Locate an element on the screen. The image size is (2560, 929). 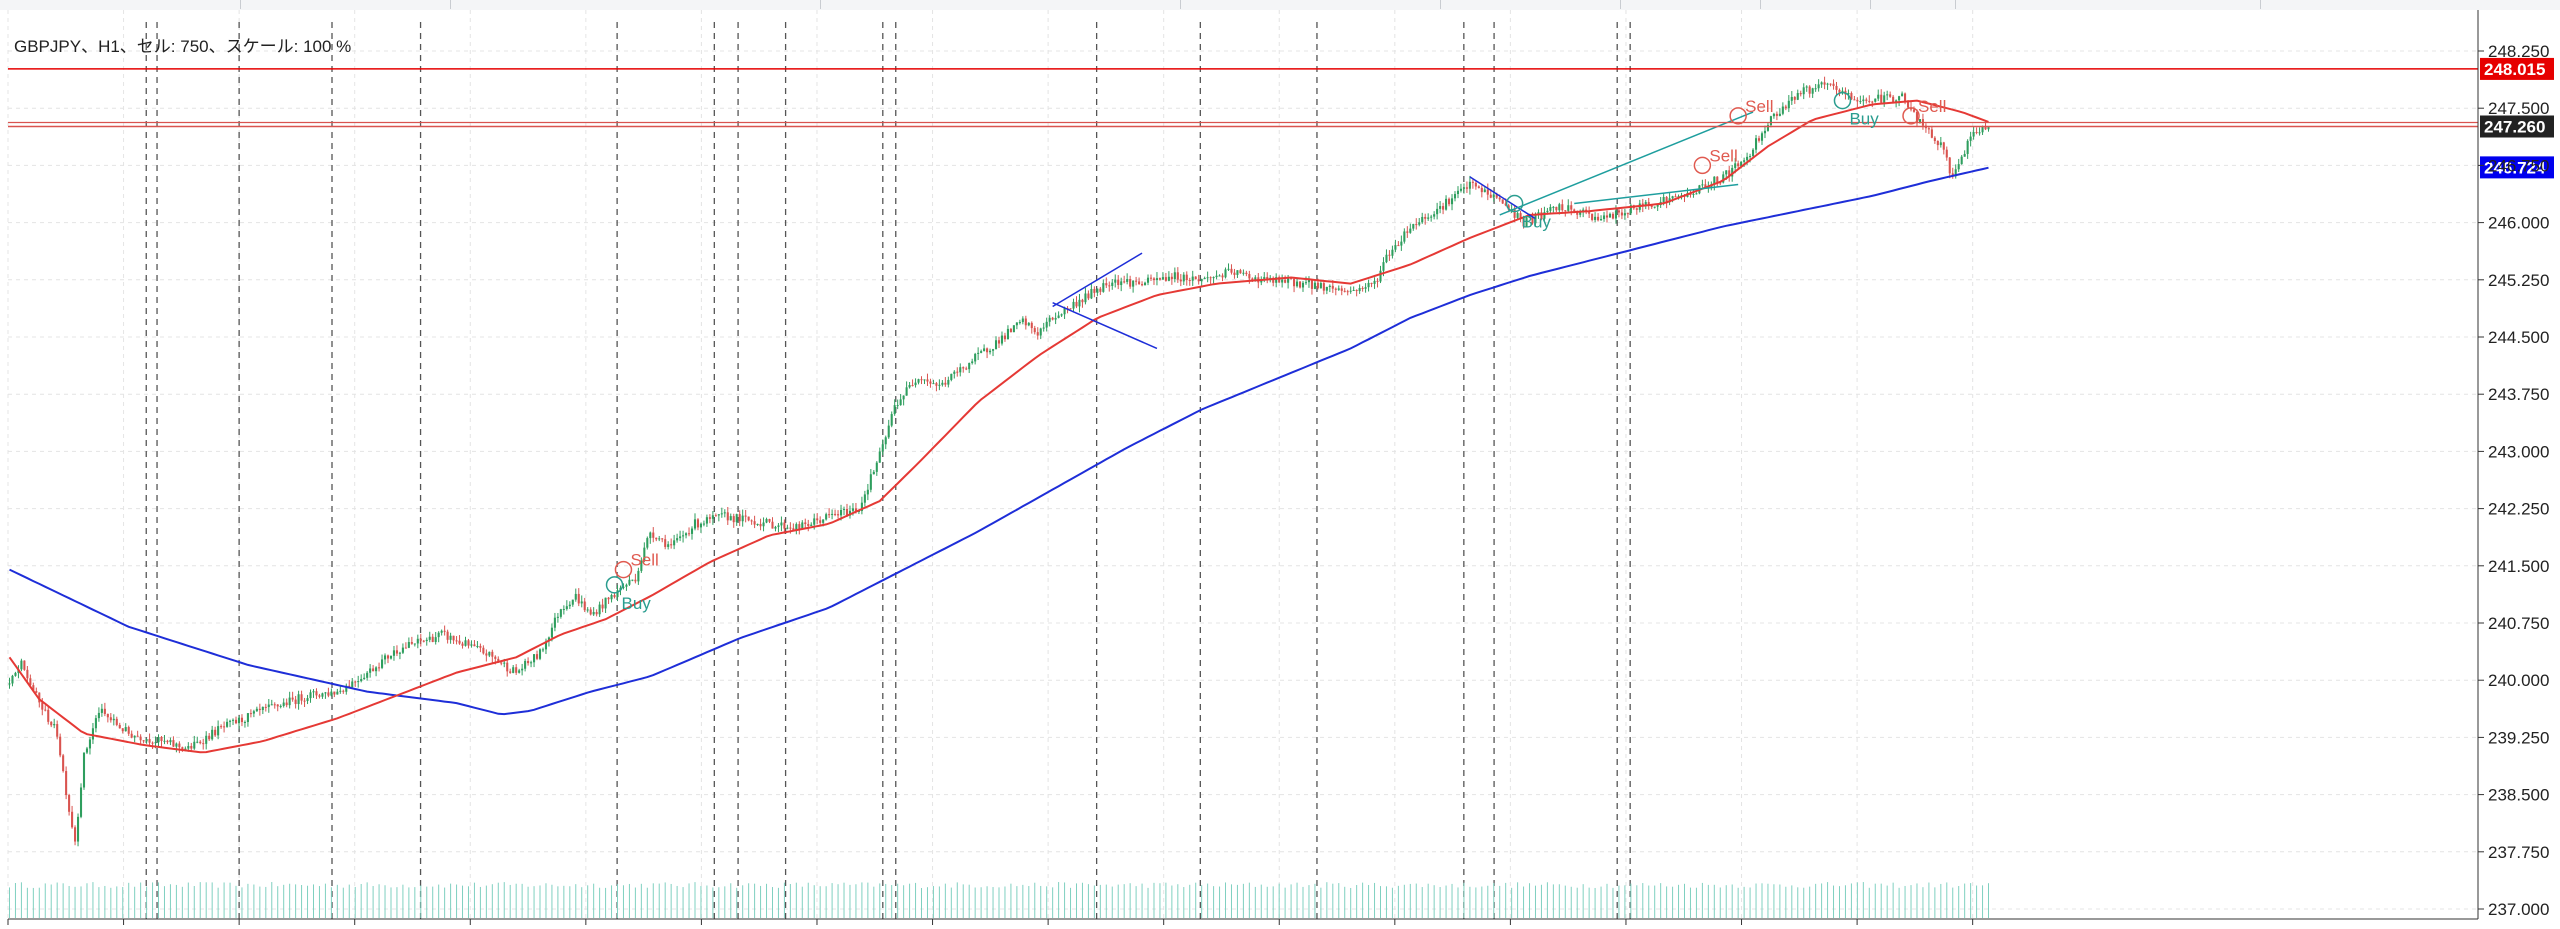
y-tick-label: 238.500 is located at coordinates (2518, 795).